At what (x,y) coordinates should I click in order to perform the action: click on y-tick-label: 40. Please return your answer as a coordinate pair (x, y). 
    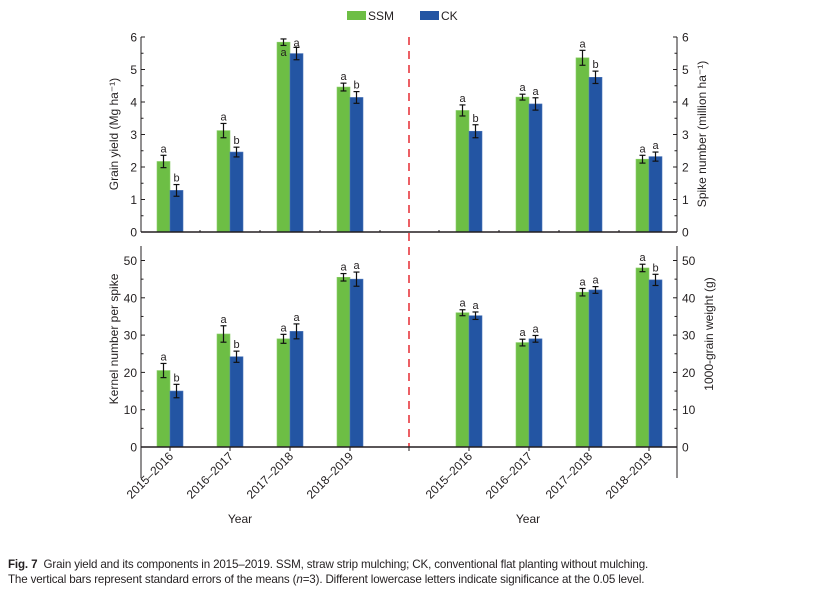
    Looking at the image, I should click on (131, 298).